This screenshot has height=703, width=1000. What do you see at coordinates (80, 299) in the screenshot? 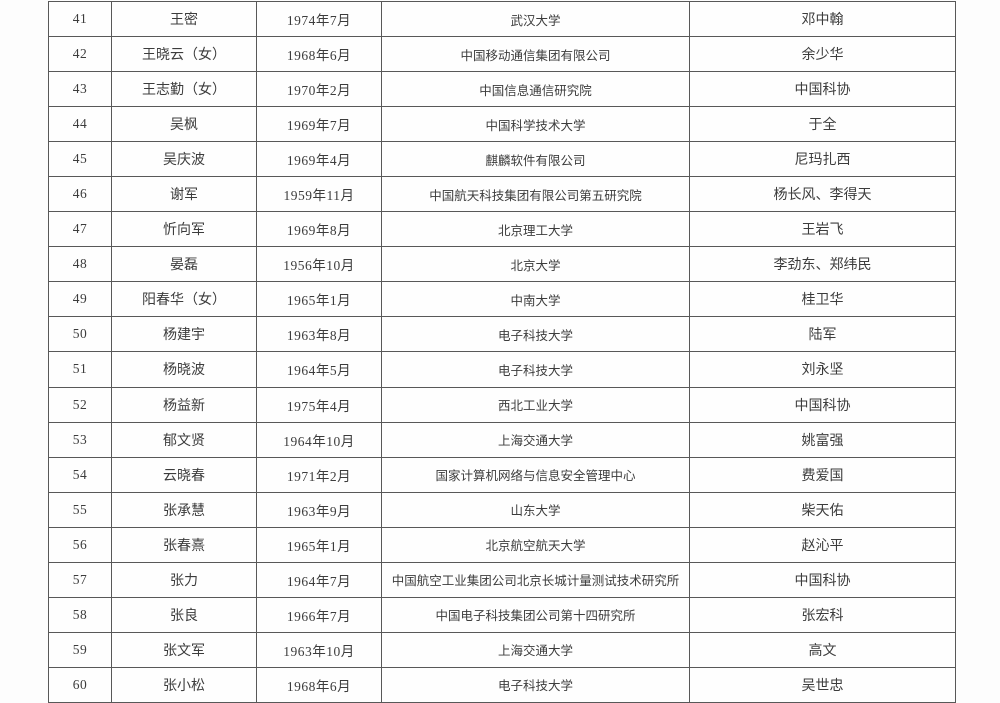
I see `cell-serial-number: 49` at bounding box center [80, 299].